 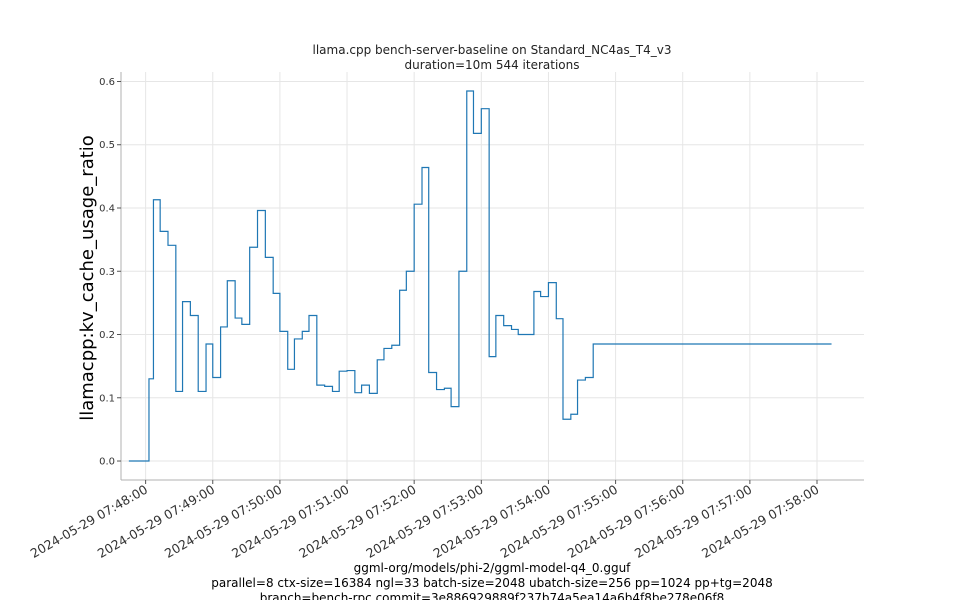 I want to click on x-tick-label: 2024-05-29 07:51:00, so click(x=290, y=521).